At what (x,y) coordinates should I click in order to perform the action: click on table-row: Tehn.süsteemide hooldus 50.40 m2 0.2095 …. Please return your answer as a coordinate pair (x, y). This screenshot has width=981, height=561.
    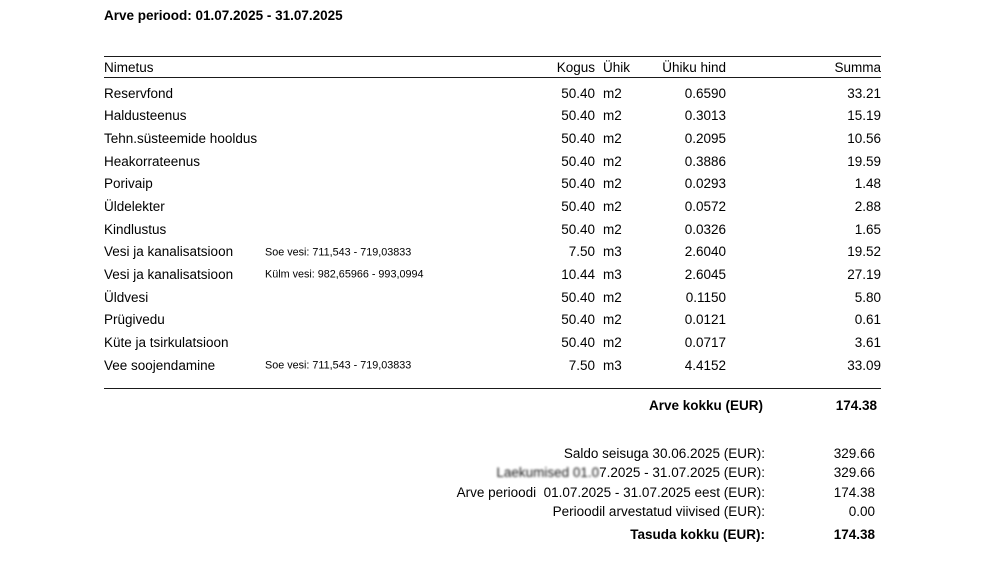
    Looking at the image, I should click on (492, 138).